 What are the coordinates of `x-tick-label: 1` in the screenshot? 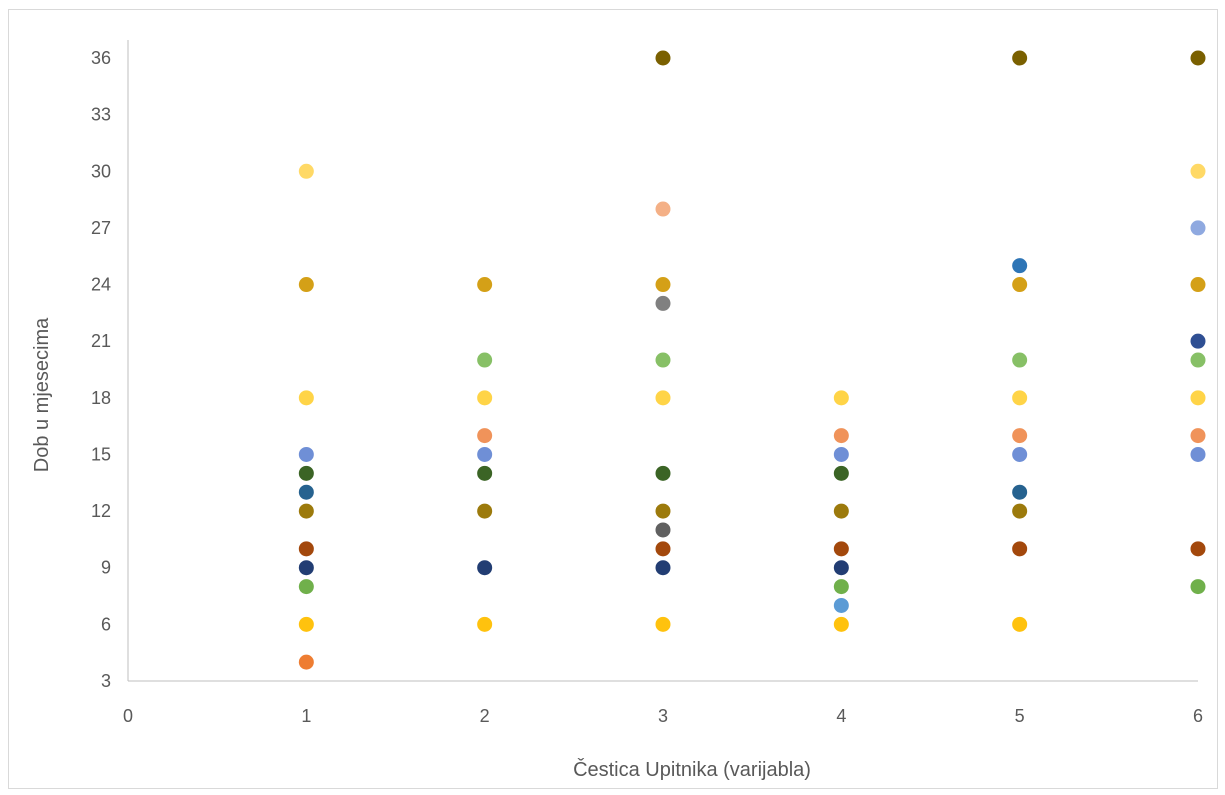 It's located at (306, 716).